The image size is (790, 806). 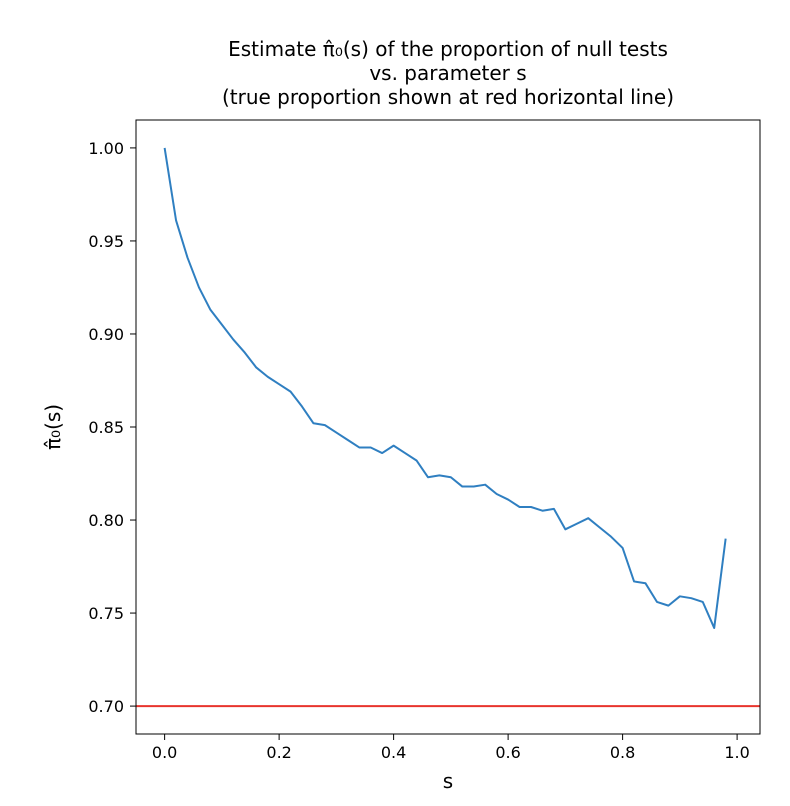 What do you see at coordinates (106, 520) in the screenshot?
I see `y-tick-label: 0.80` at bounding box center [106, 520].